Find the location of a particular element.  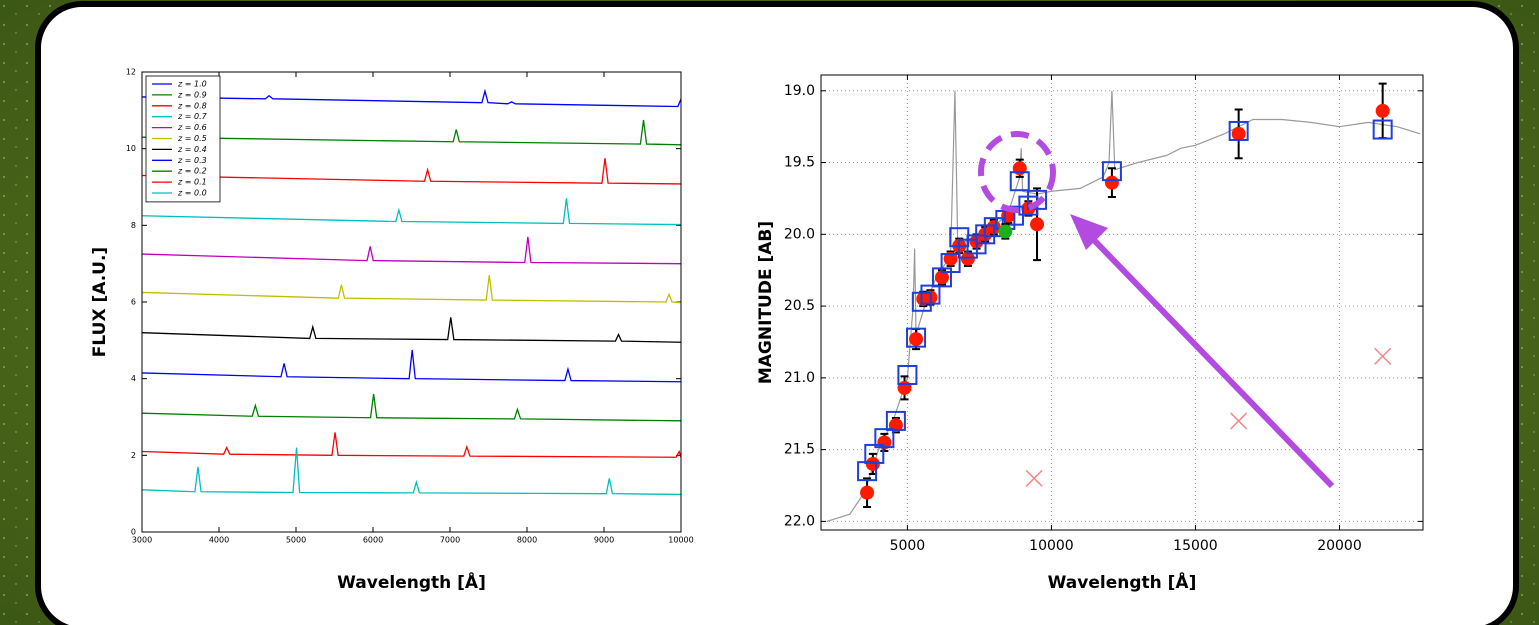

y-axis-label: MAGNITUDE [AB] is located at coordinates (766, 302).